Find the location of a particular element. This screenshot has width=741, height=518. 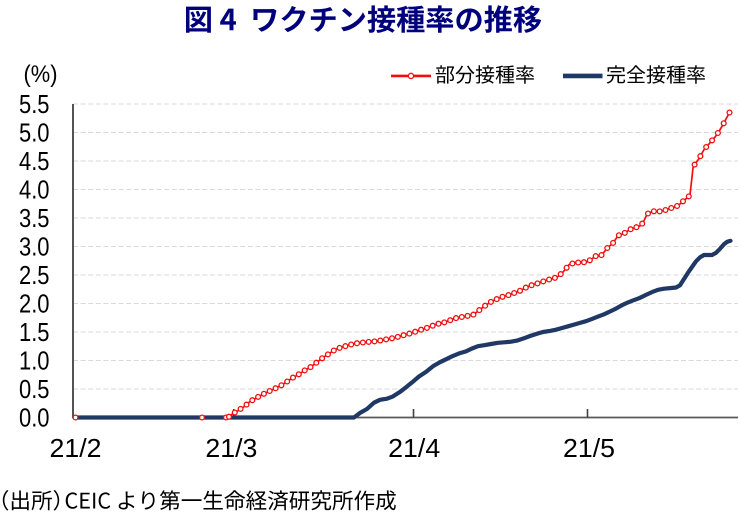

svg-text: 3.5 is located at coordinates (34, 218).